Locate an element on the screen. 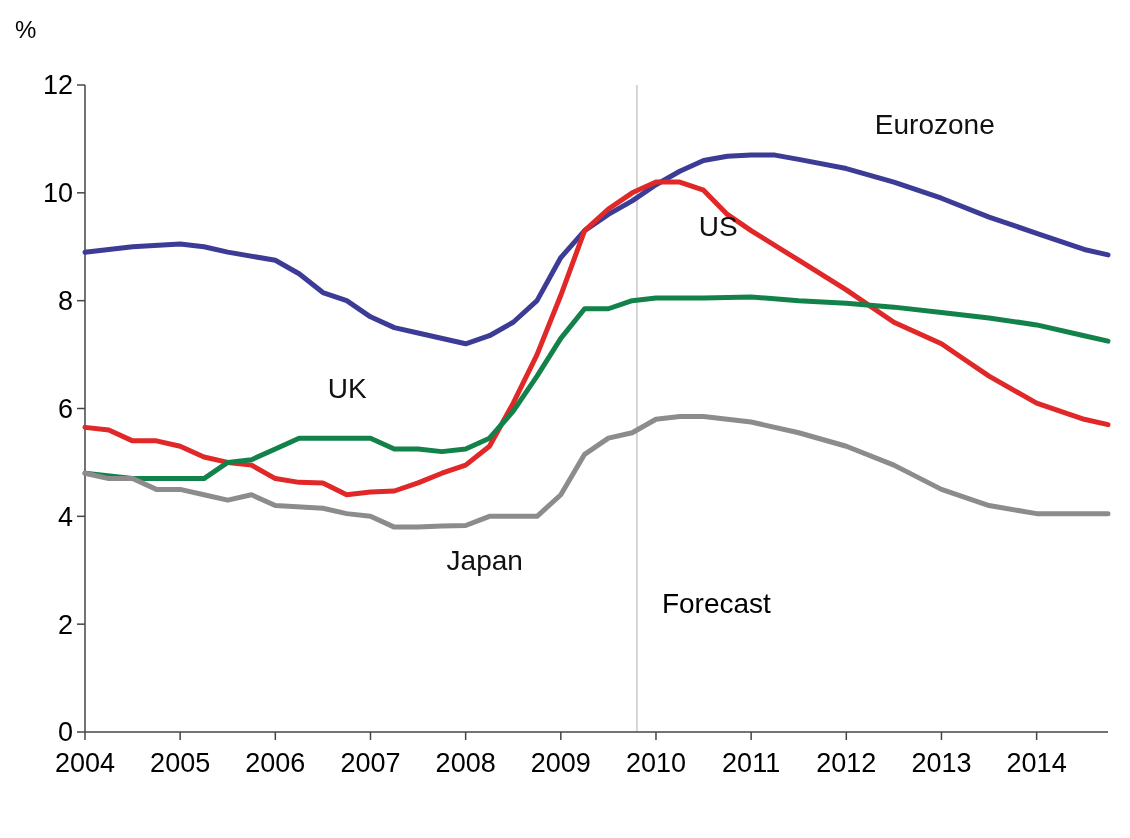 The width and height of the screenshot is (1130, 838). x-tick-label: 2005 is located at coordinates (180, 763).